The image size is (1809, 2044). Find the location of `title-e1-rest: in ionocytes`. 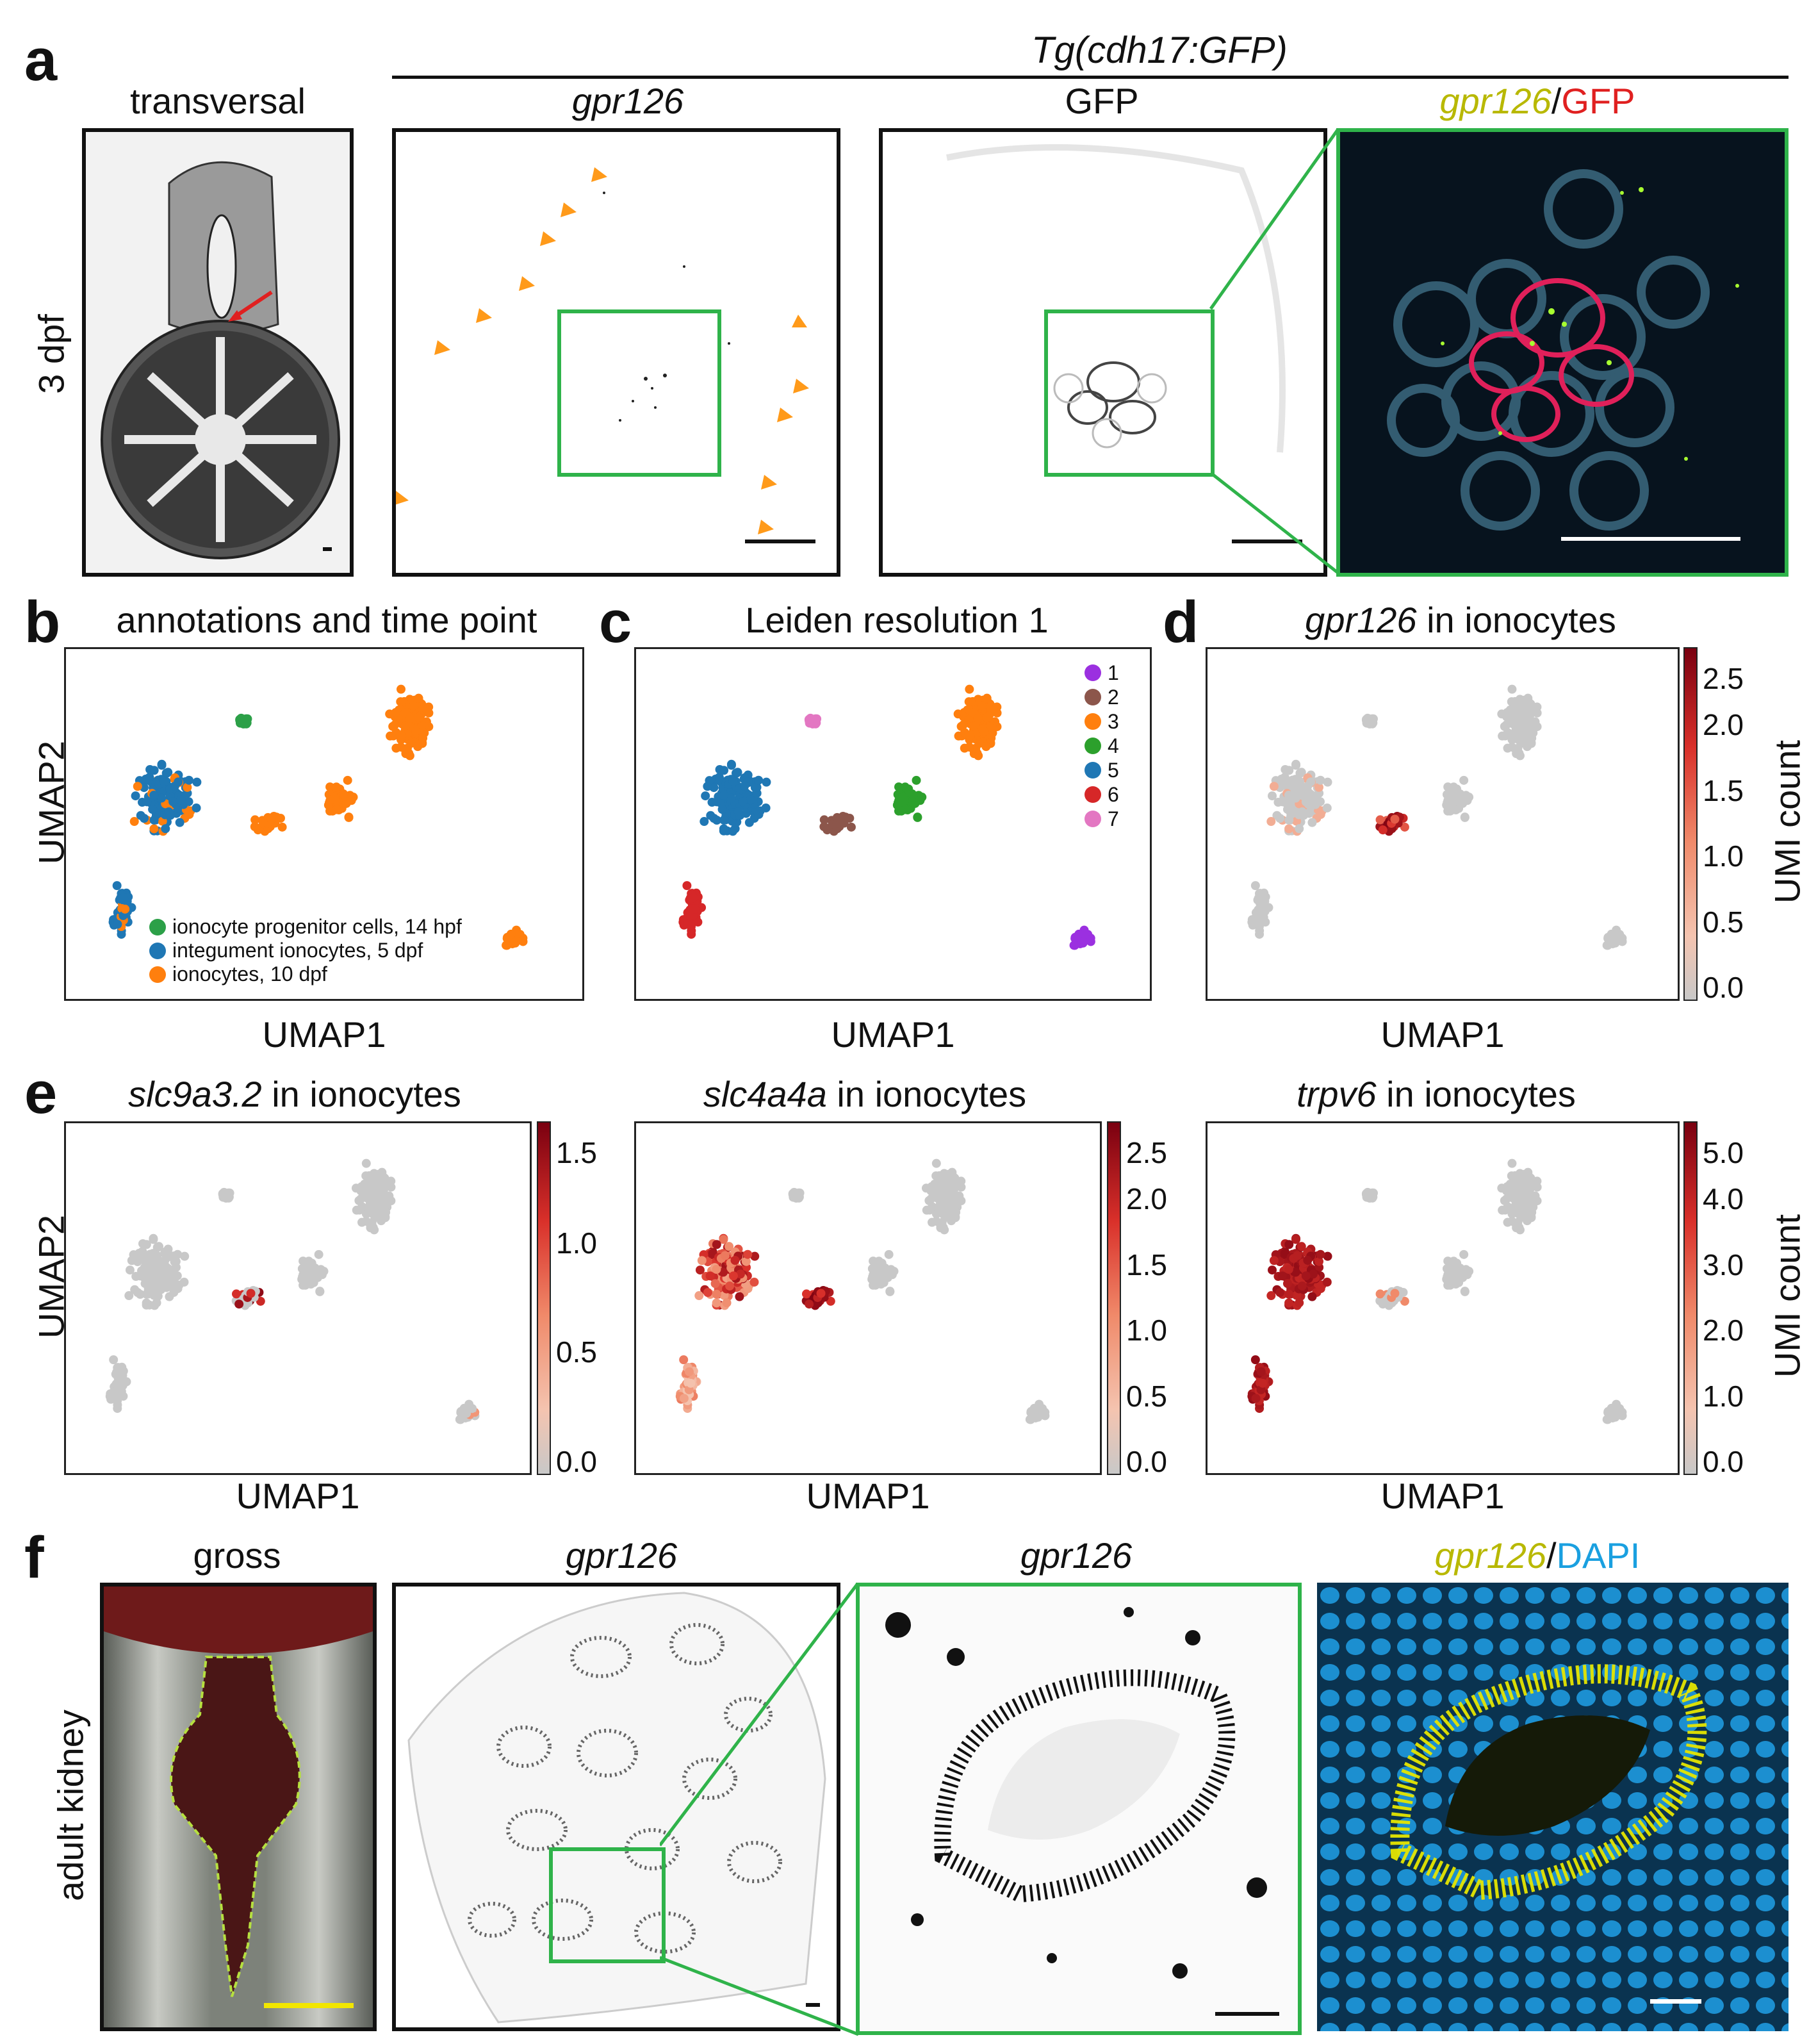

title-e1-rest: in ionocytes is located at coordinates (361, 1094).